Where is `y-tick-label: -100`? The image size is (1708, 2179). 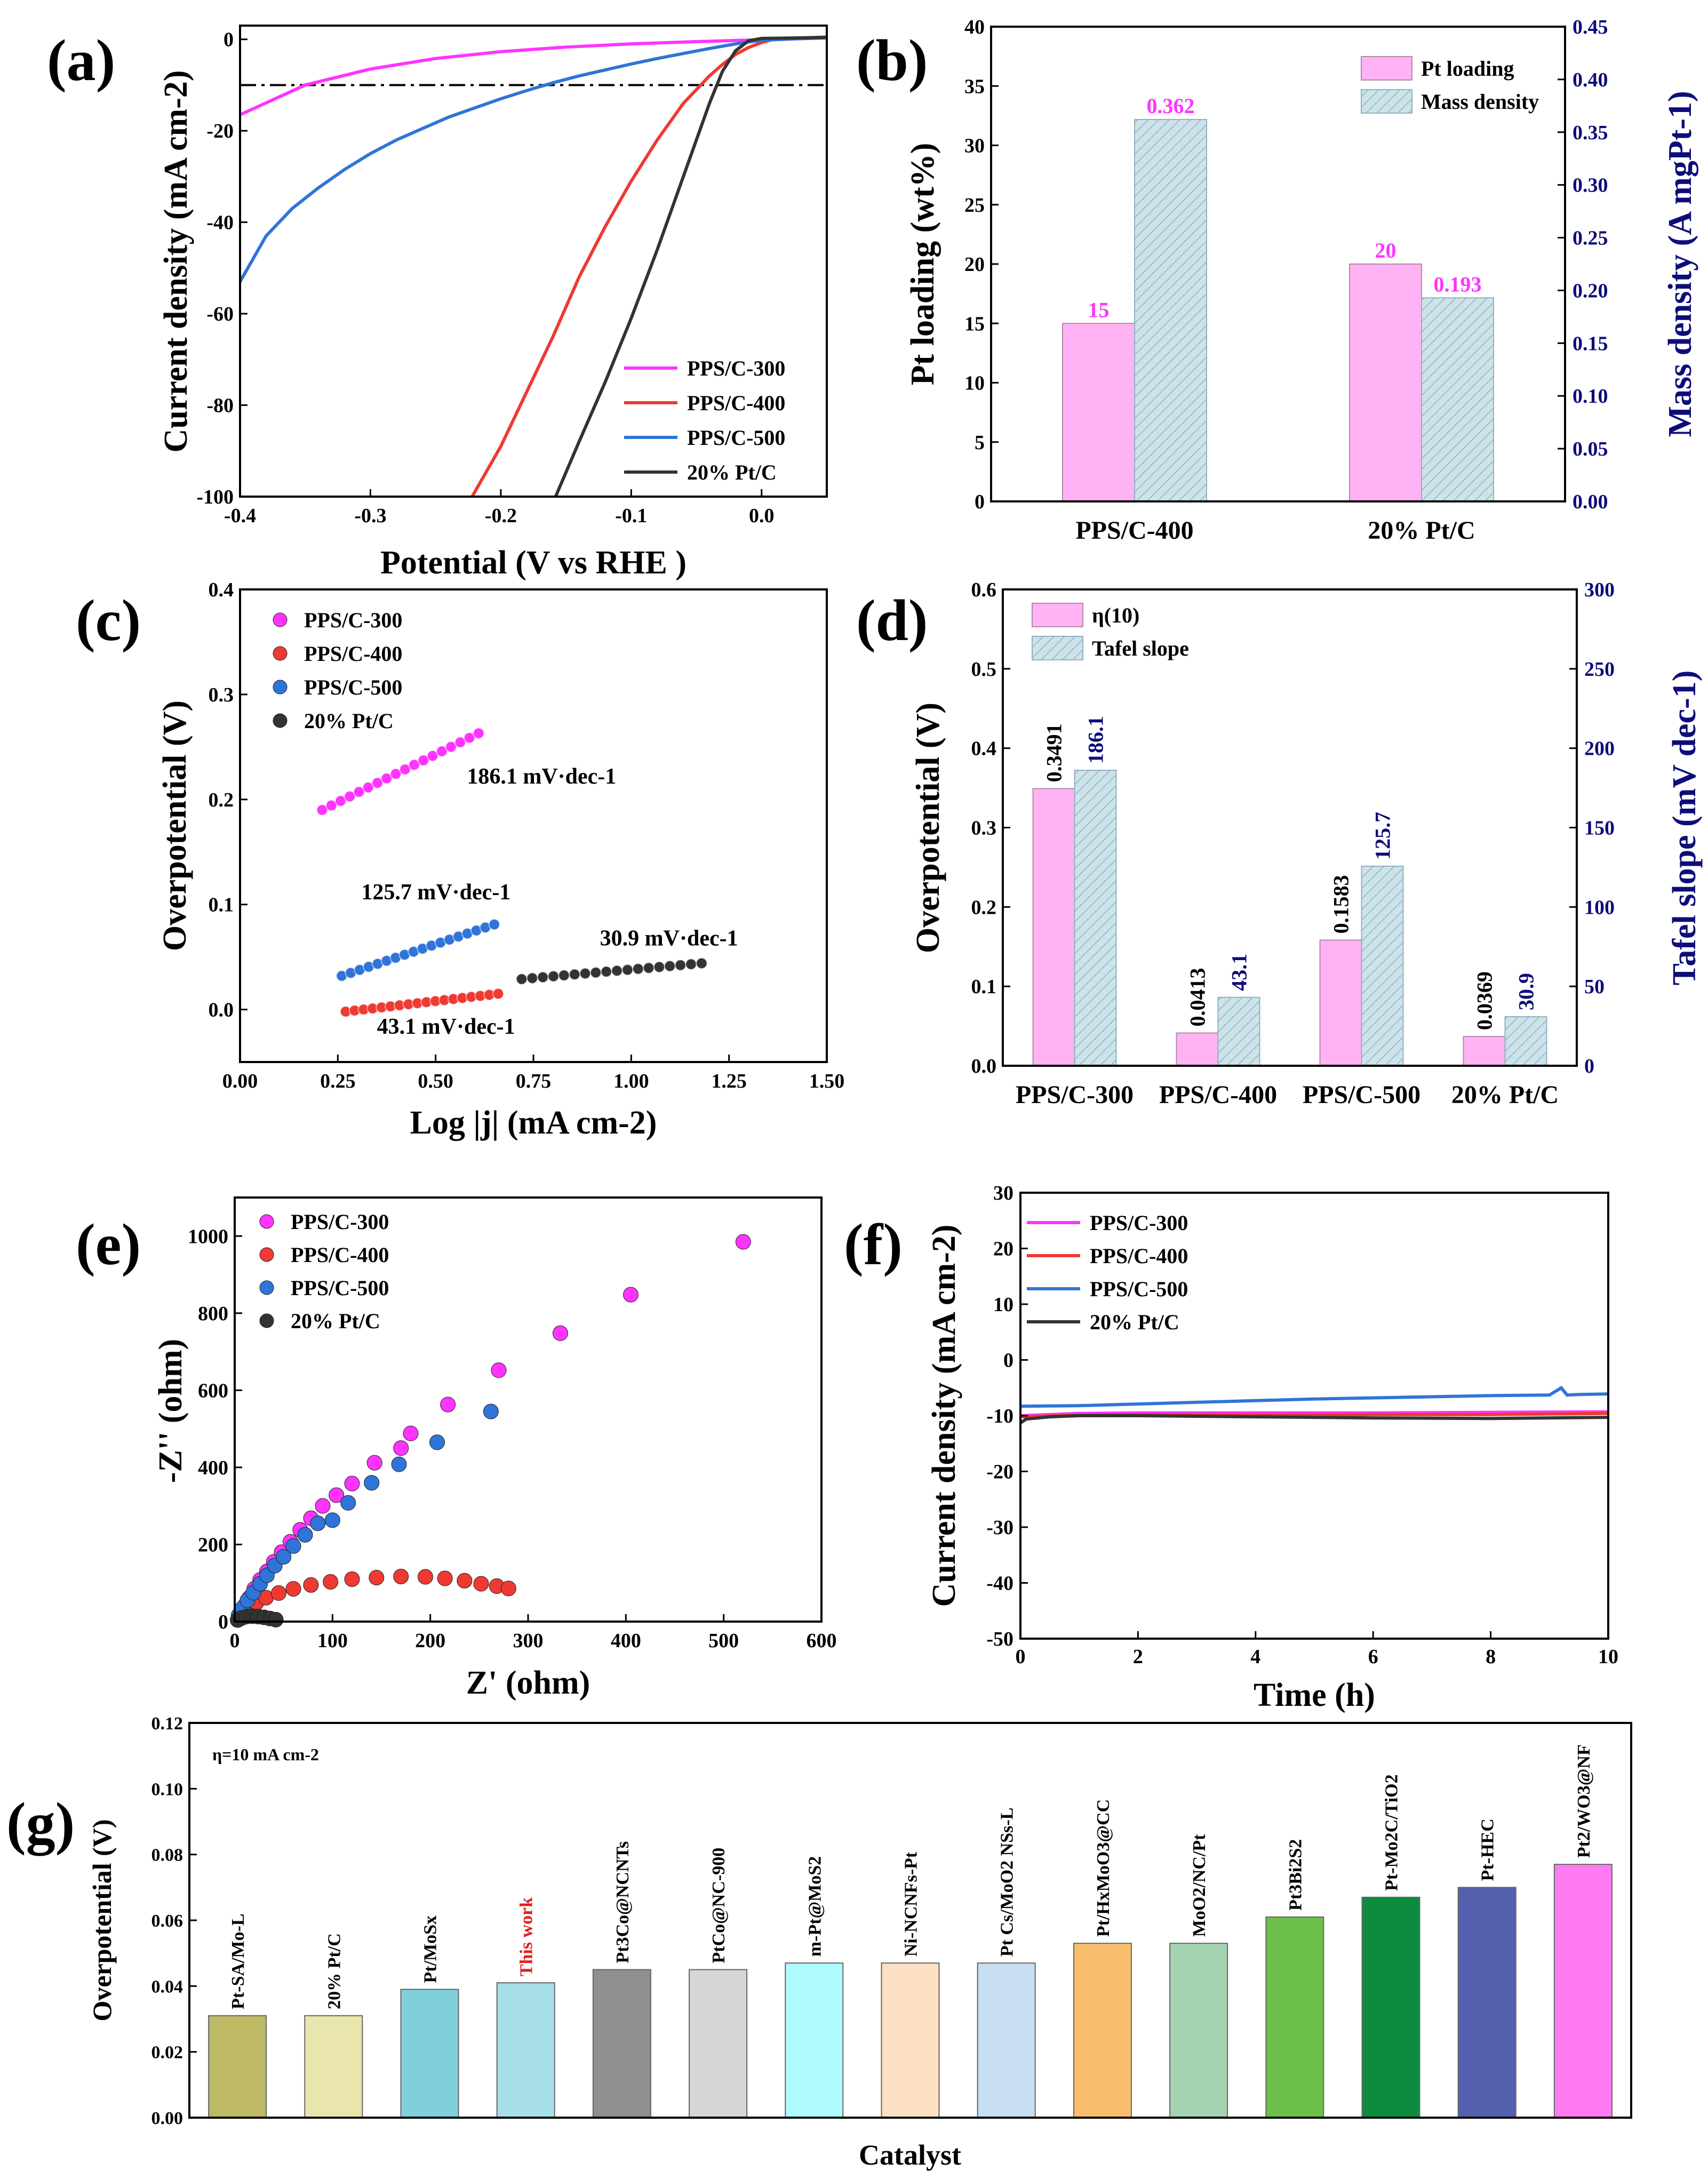 y-tick-label: -100 is located at coordinates (215, 497).